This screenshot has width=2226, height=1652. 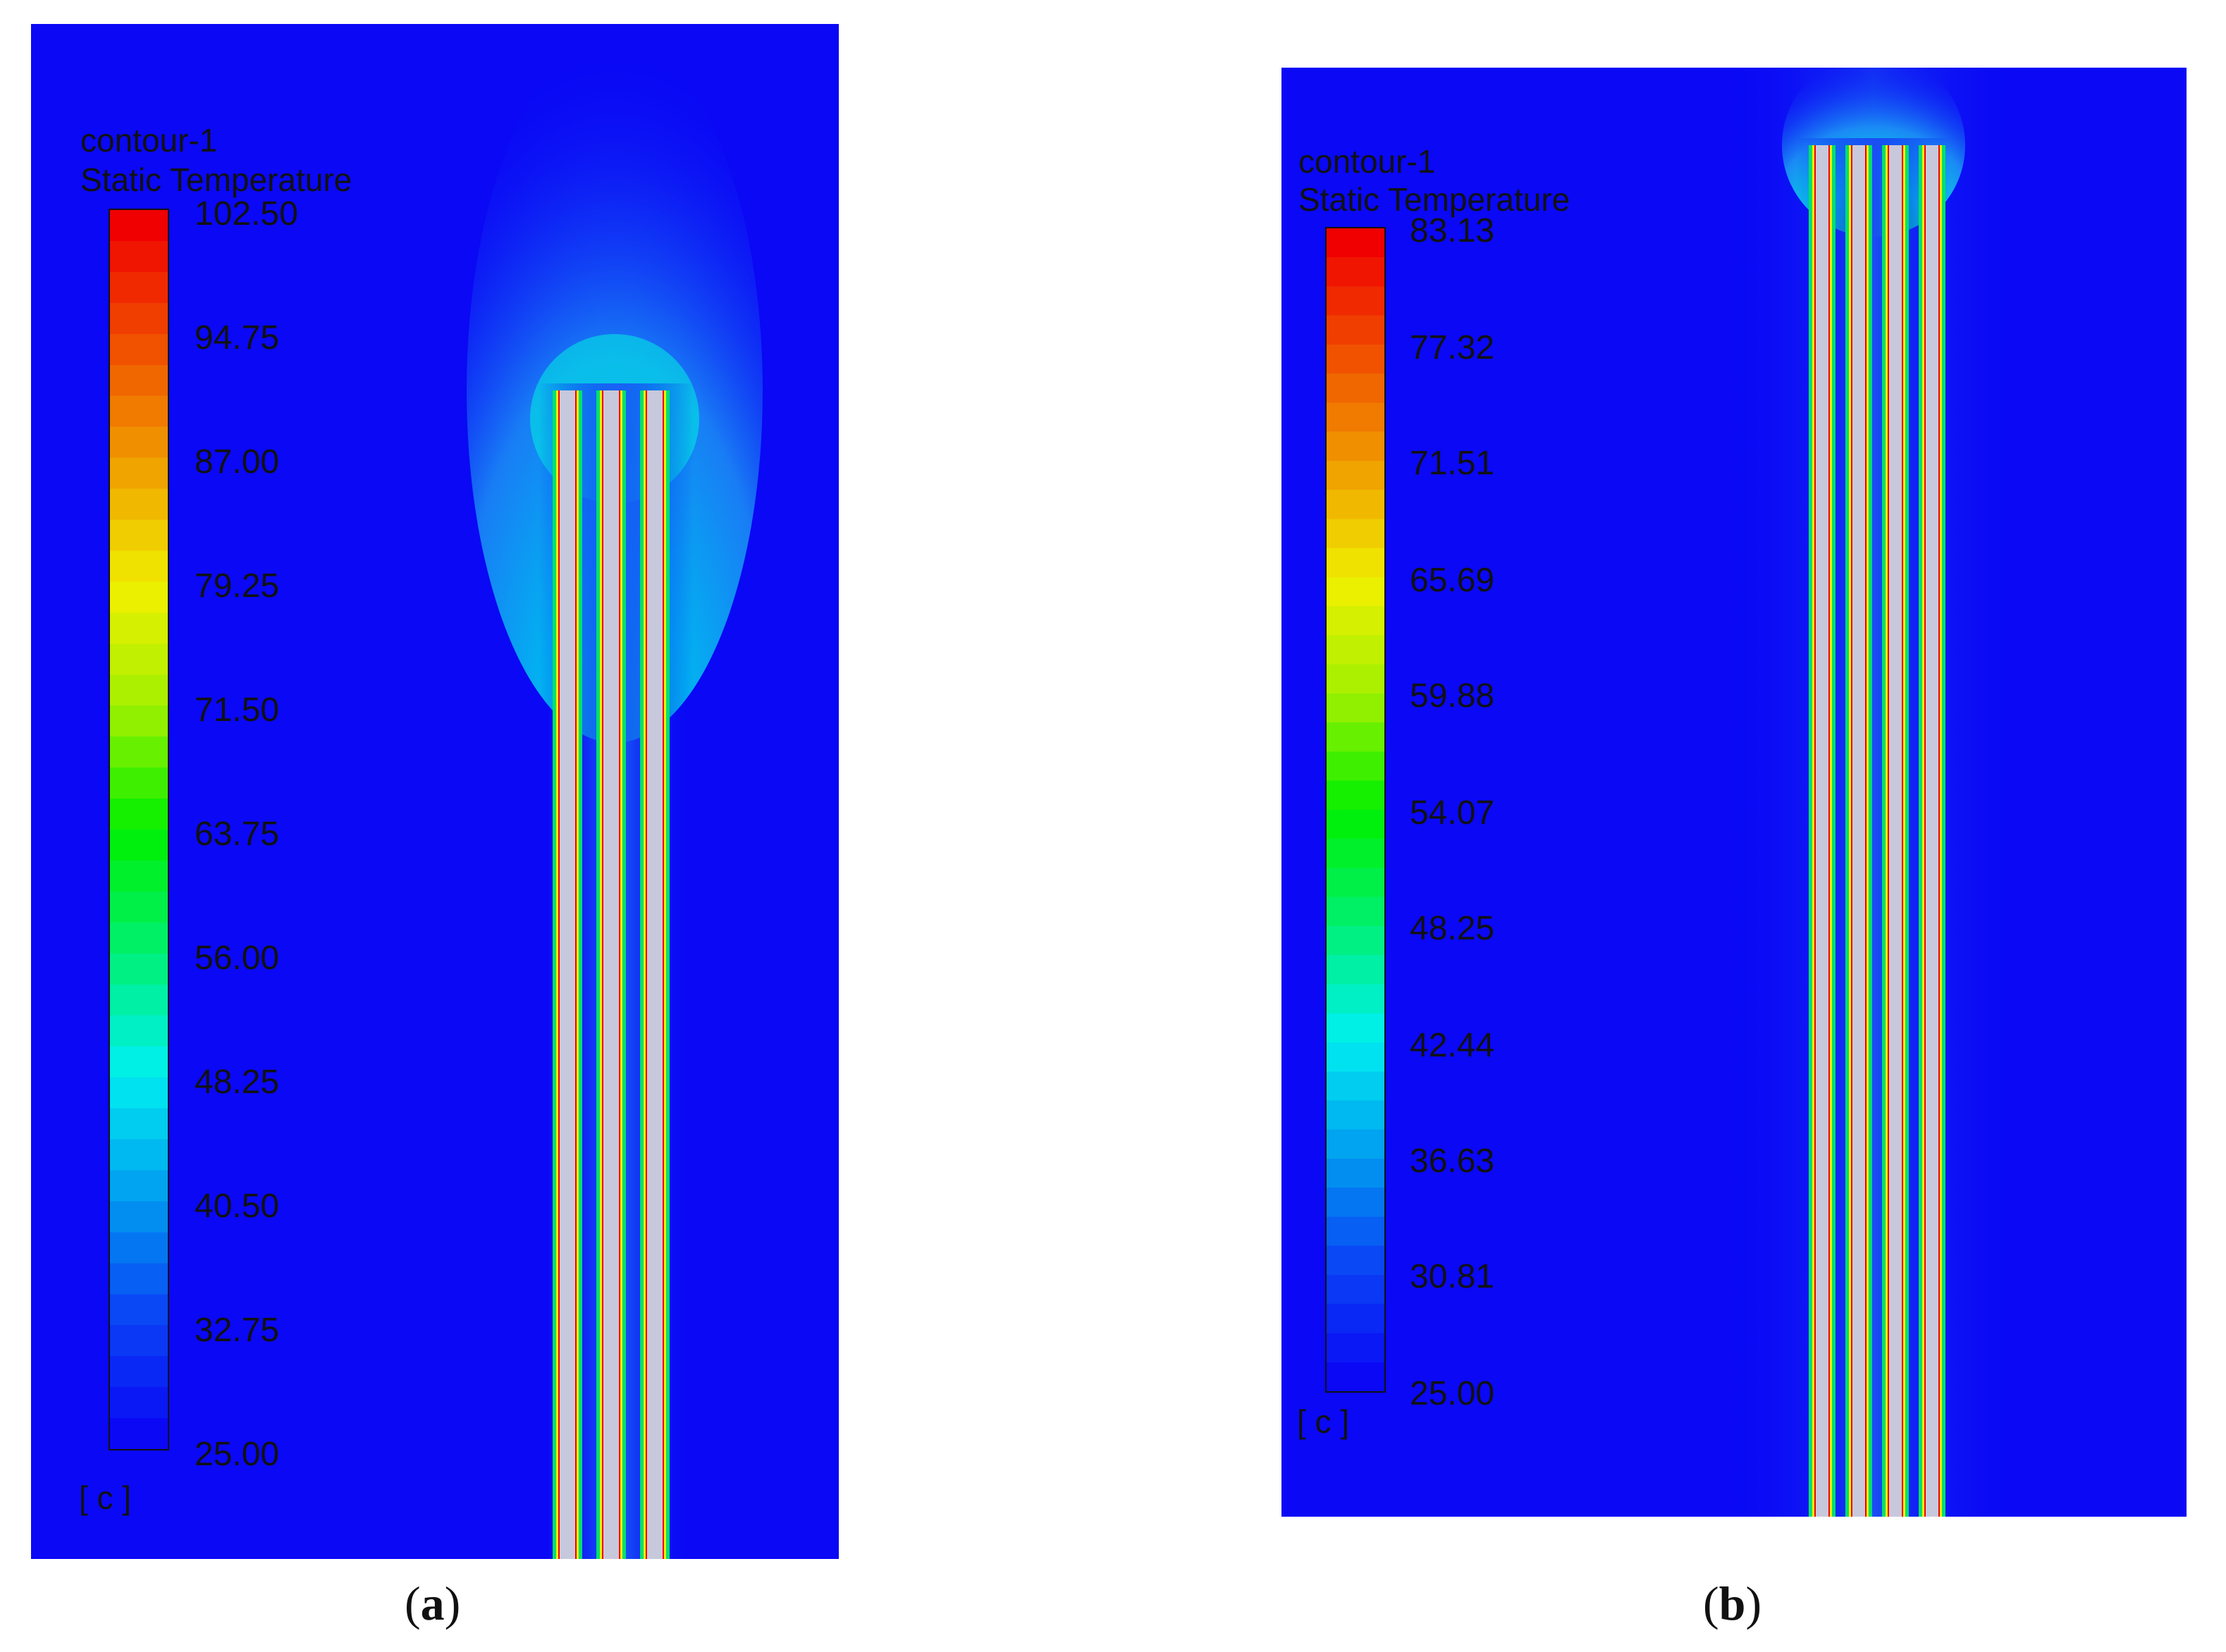 I want to click on tick-label: 87.00, so click(x=237, y=462).